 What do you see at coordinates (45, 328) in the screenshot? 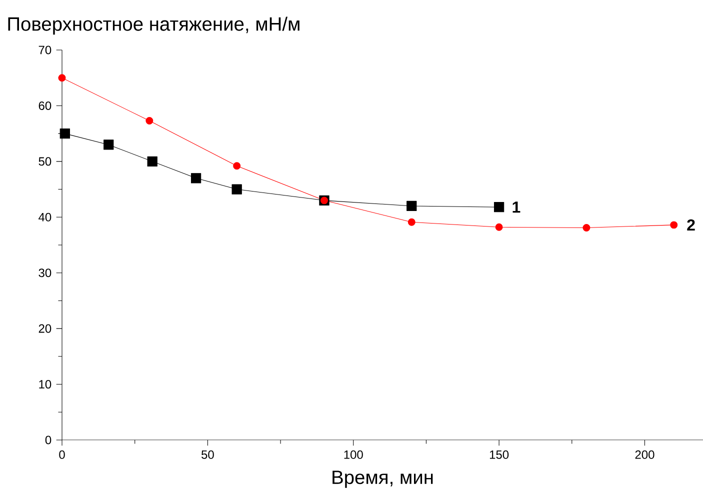
I see `y-tick-label: 20` at bounding box center [45, 328].